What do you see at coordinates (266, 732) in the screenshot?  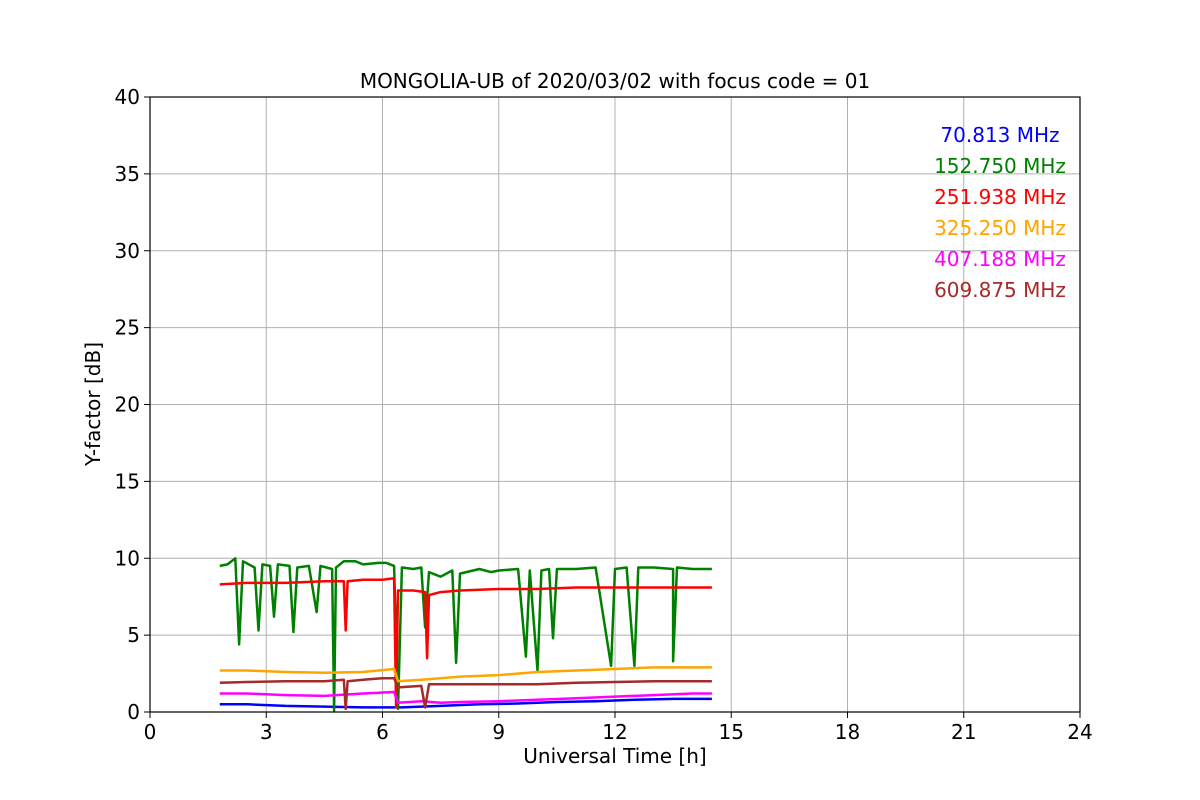 I see `x-tick-label: 3` at bounding box center [266, 732].